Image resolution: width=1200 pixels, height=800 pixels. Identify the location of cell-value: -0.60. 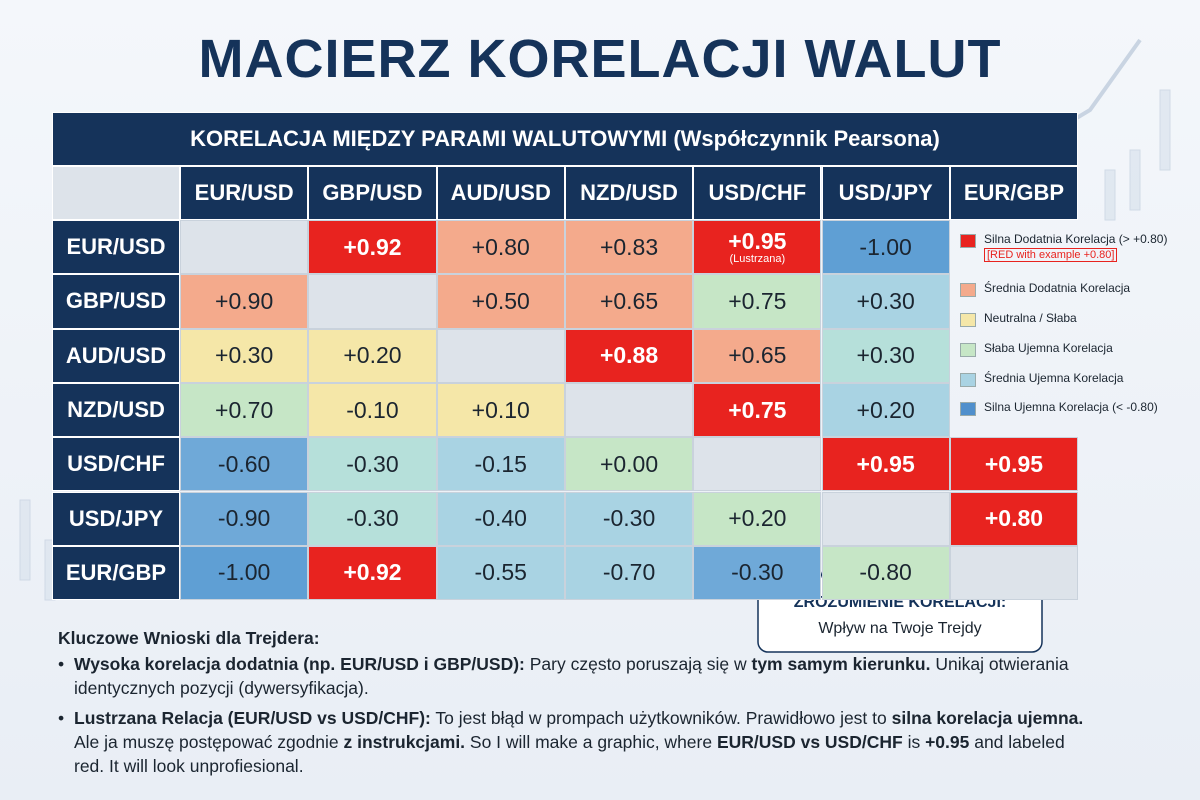
(244, 463).